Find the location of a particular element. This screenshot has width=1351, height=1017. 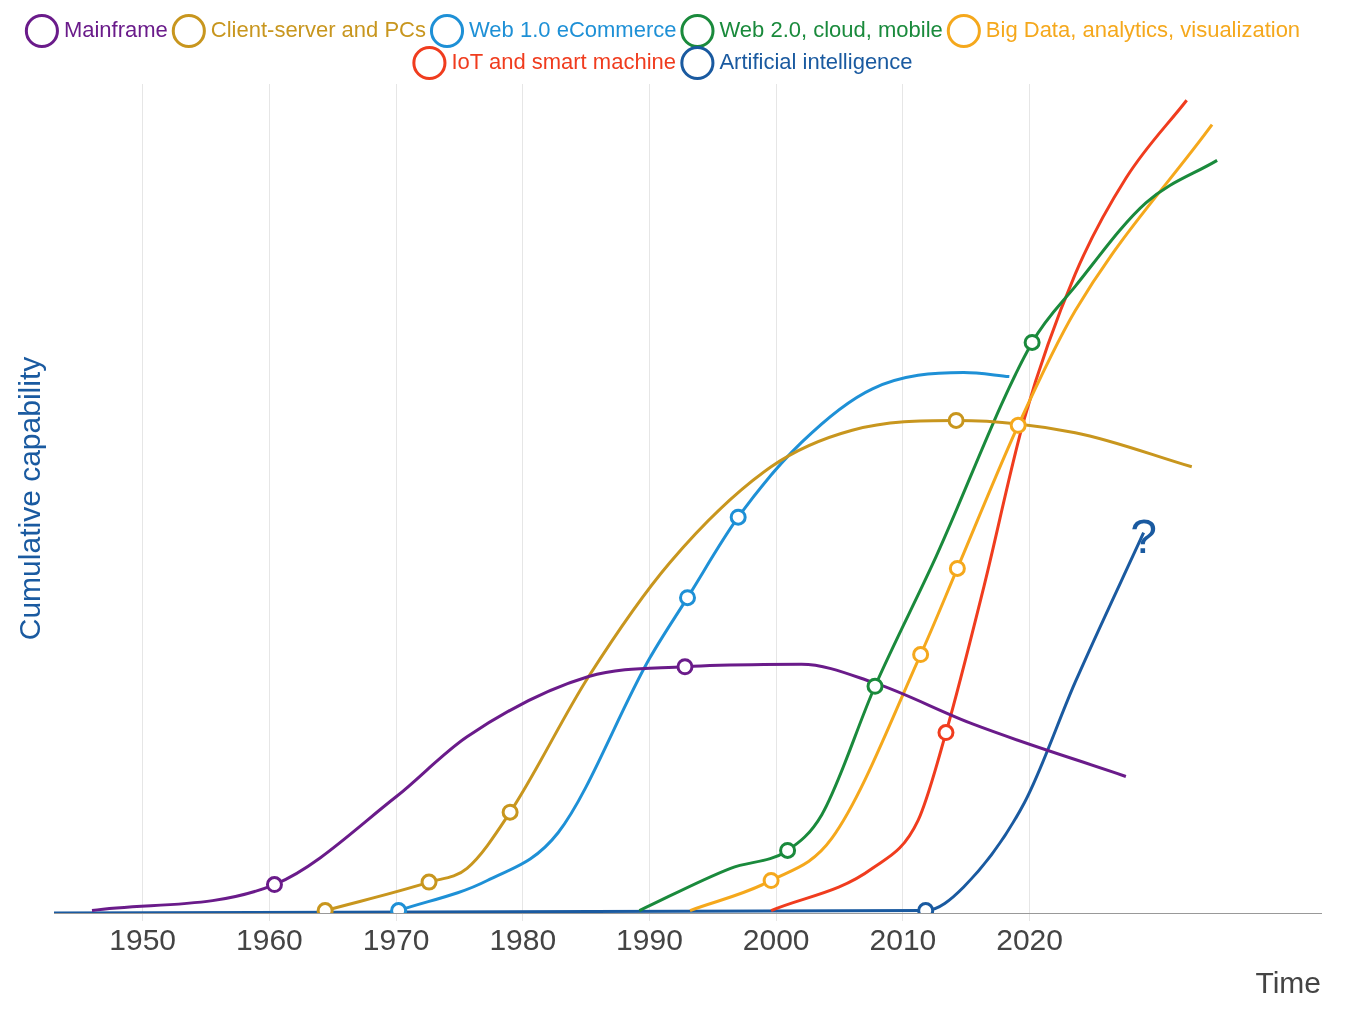

annotation: ? is located at coordinates (1143, 537).